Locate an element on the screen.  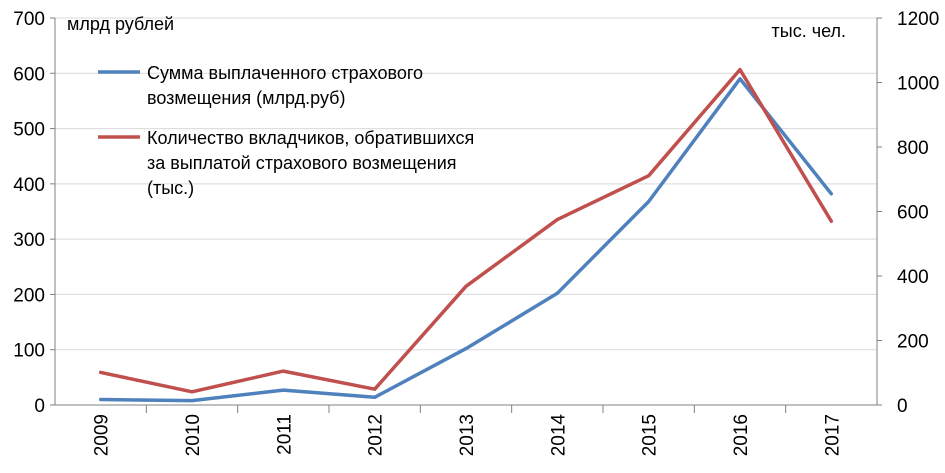
right-tick-label: 1000 is located at coordinates (918, 84).